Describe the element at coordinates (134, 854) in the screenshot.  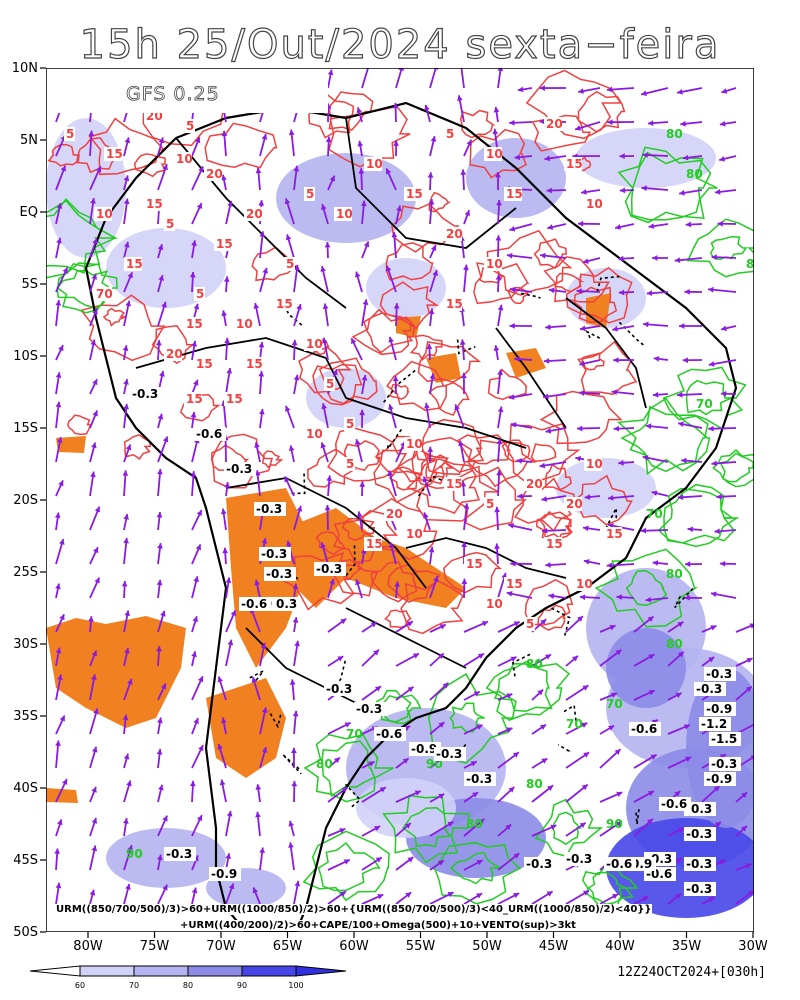
I see `humidity-label: 90` at that location.